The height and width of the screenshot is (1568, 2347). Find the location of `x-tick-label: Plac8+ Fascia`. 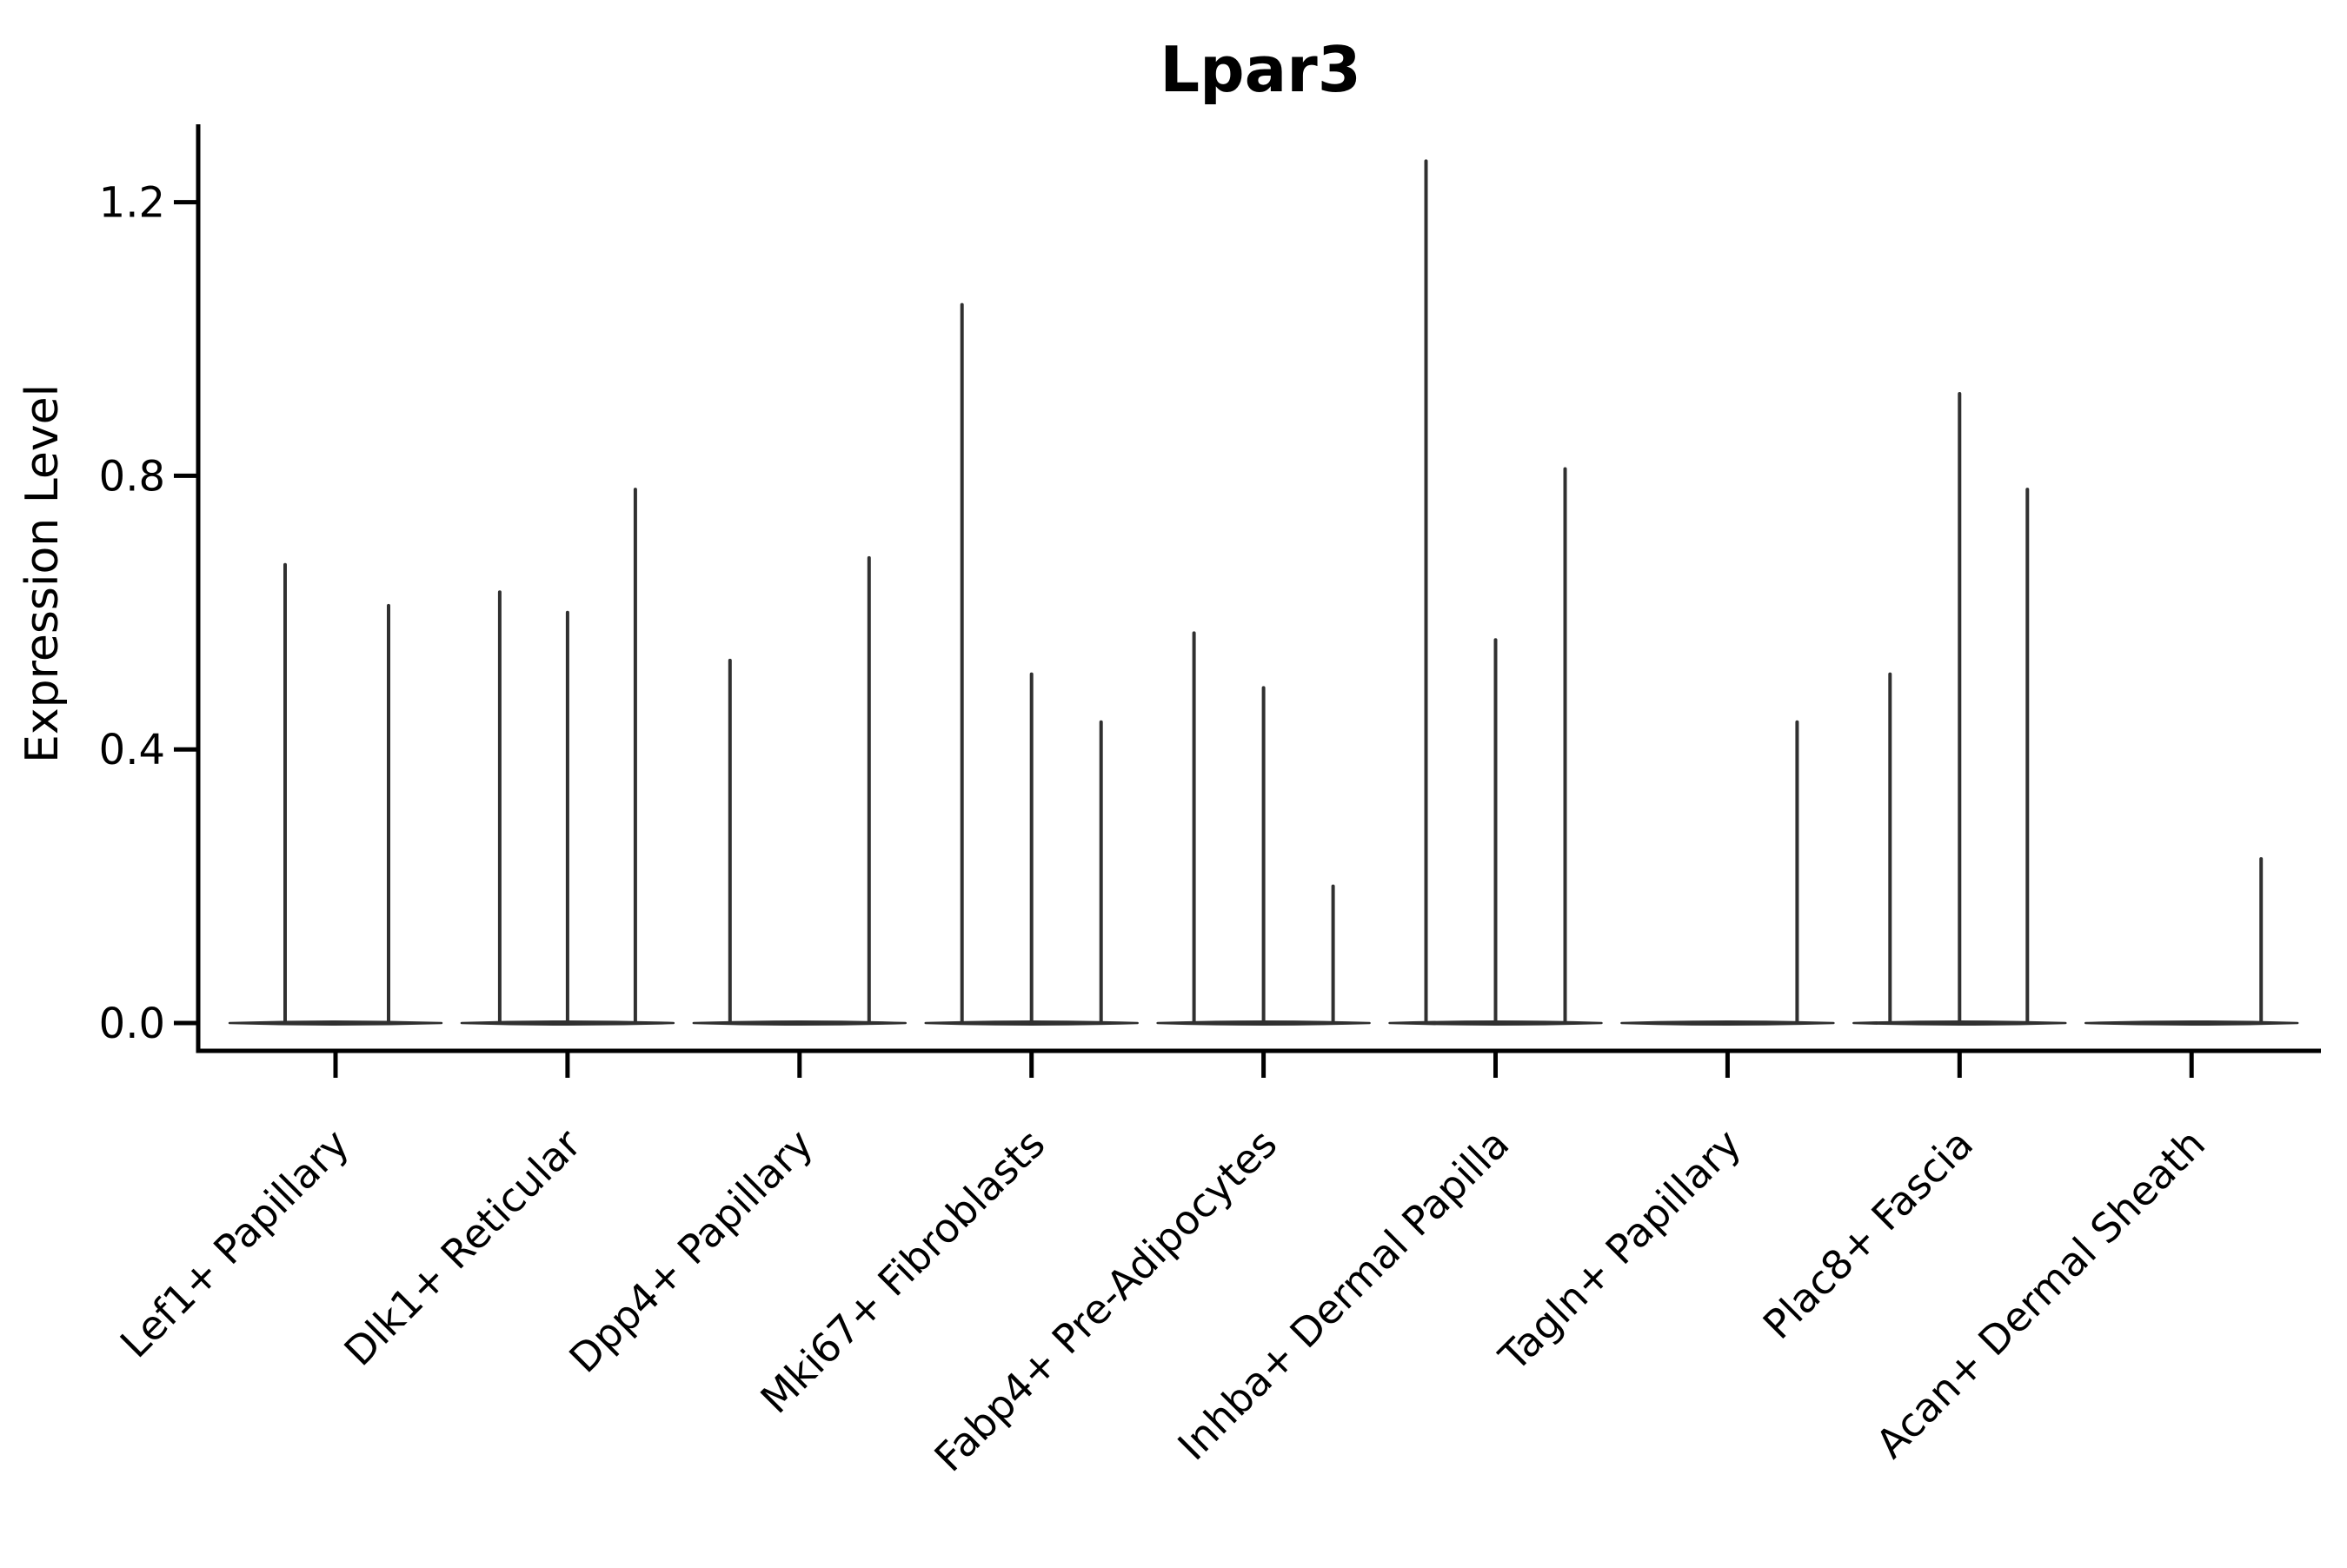

x-tick-label: Plac8+ Fascia is located at coordinates (1868, 1234).